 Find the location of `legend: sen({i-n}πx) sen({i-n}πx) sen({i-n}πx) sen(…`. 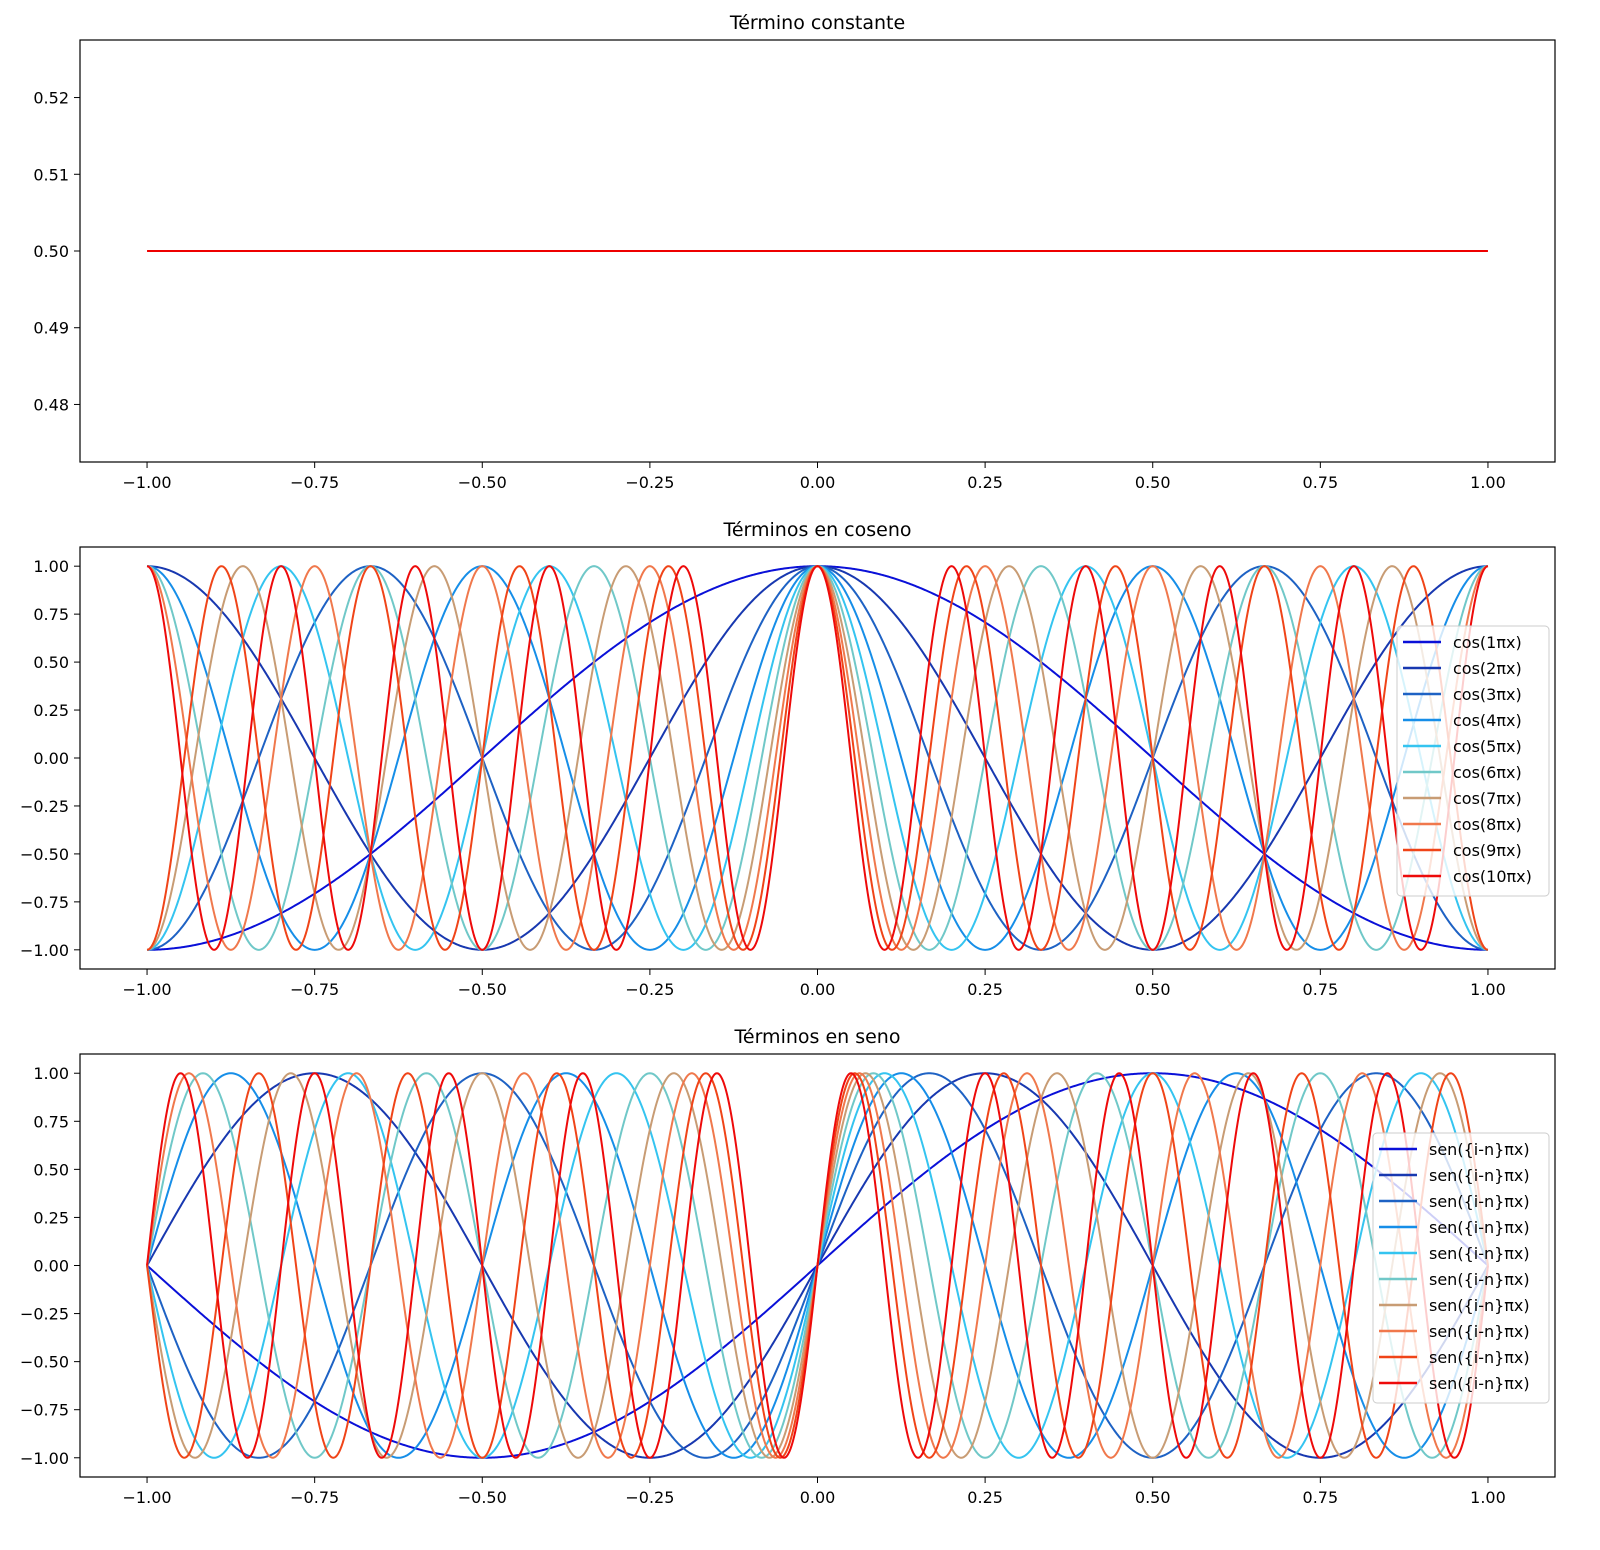

legend: sen({i-n}πx) sen({i-n}πx) sen({i-n}πx) sen(… is located at coordinates (1461, 1268).